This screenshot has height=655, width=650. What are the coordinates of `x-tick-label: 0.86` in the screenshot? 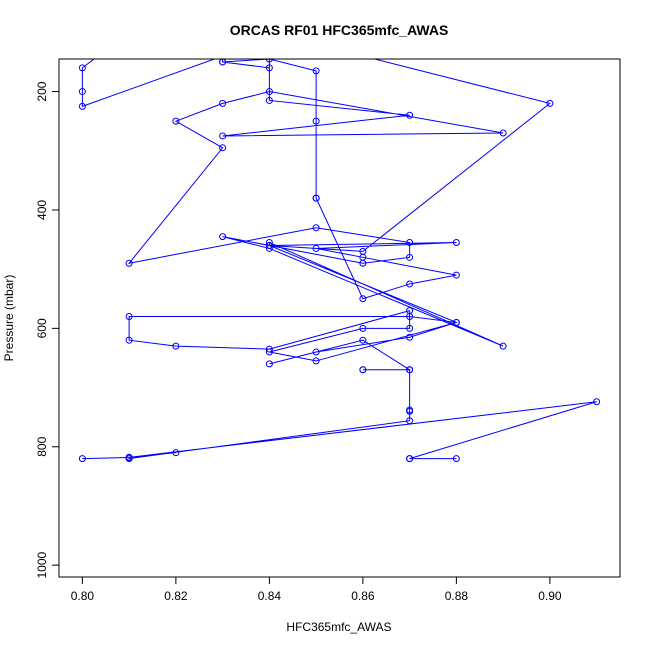 It's located at (363, 596).